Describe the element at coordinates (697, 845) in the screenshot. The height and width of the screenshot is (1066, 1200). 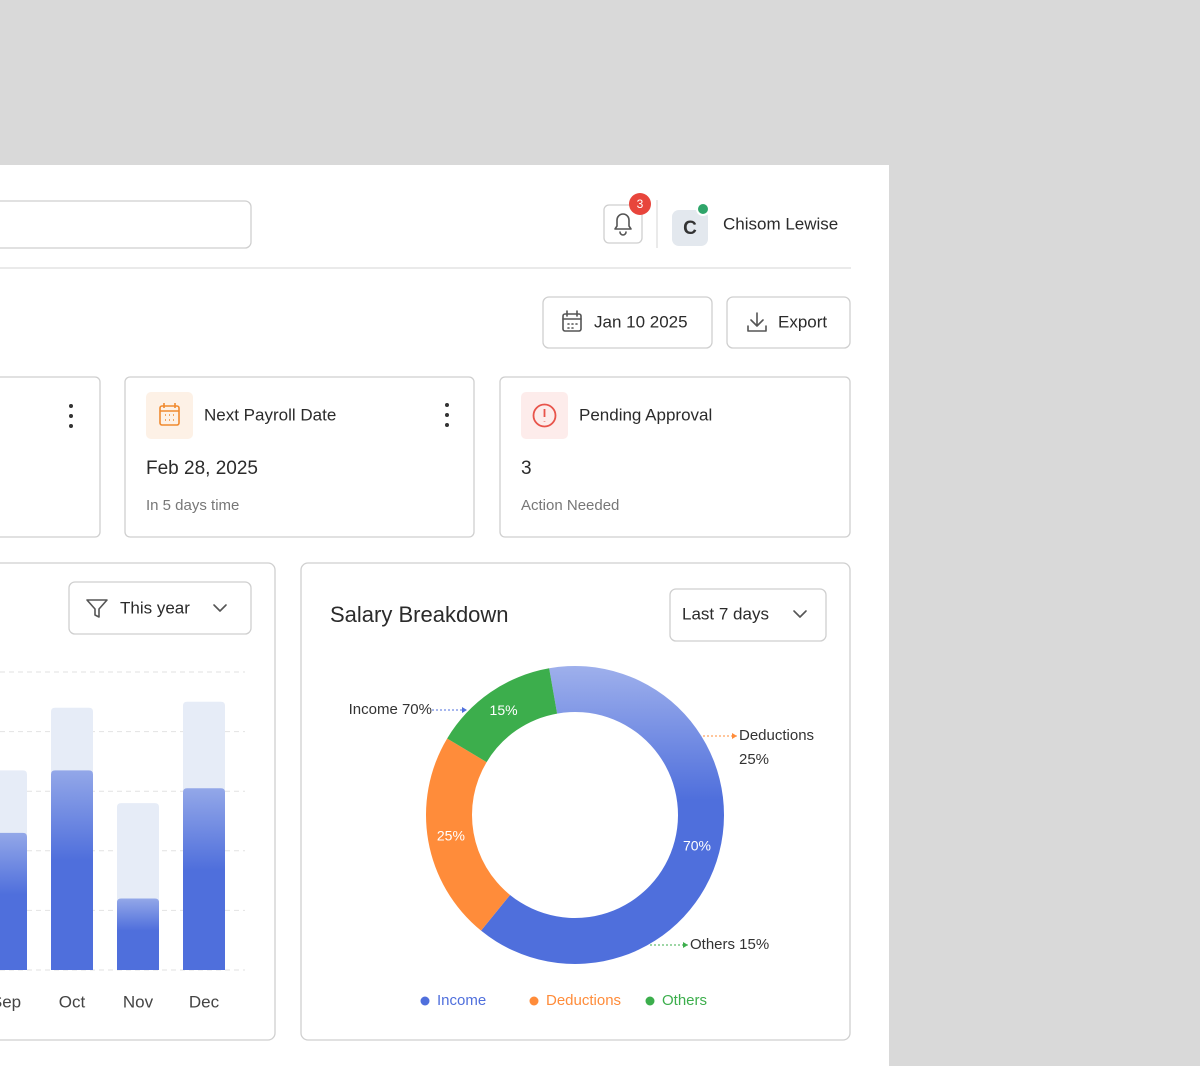
I see `slice-label: 70%` at that location.